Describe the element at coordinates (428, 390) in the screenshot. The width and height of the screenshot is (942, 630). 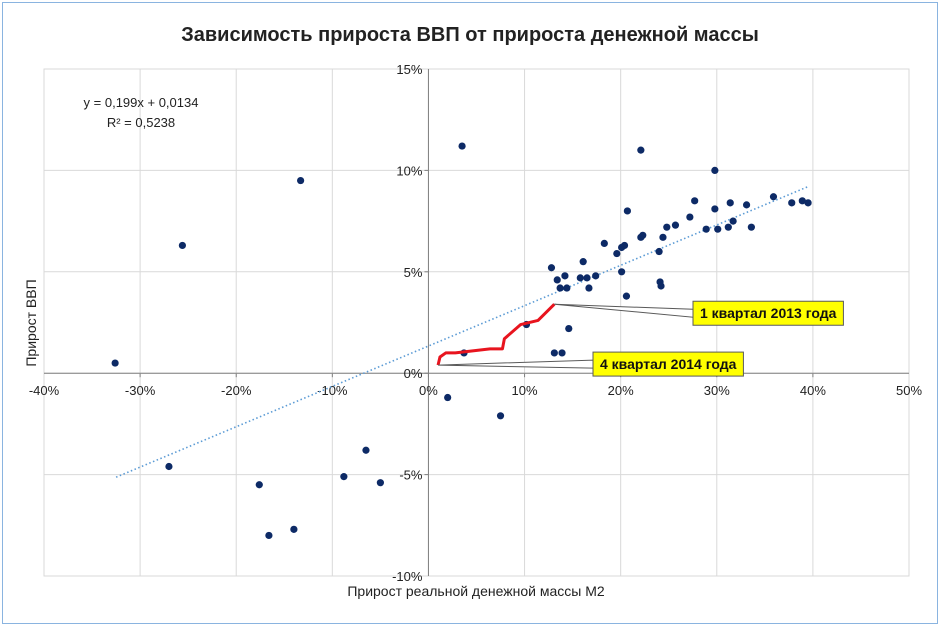
I see `x-tick-label: 0%` at that location.